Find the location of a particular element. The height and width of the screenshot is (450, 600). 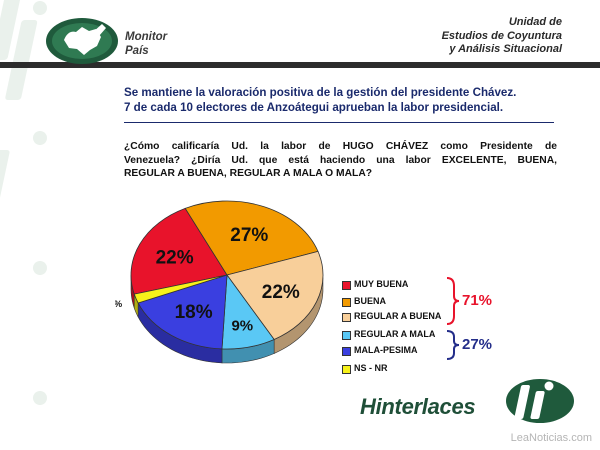

unit-line-3: y Análisis Situacional is located at coordinates (505, 49).